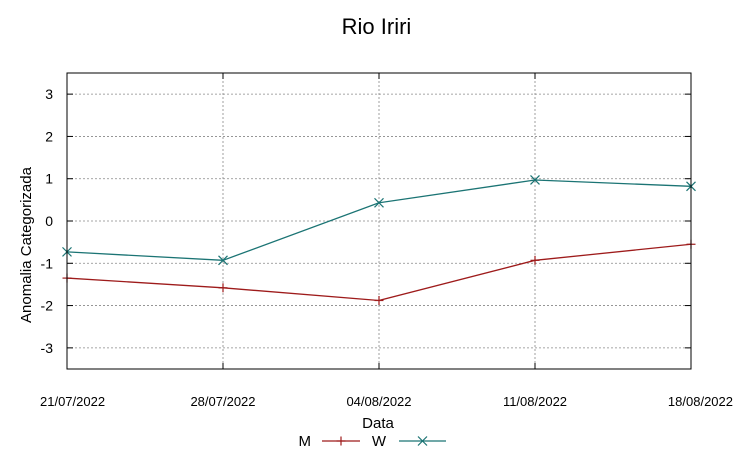 The image size is (753, 458). What do you see at coordinates (376, 26) in the screenshot?
I see `chart-title: Rio Iriri` at bounding box center [376, 26].